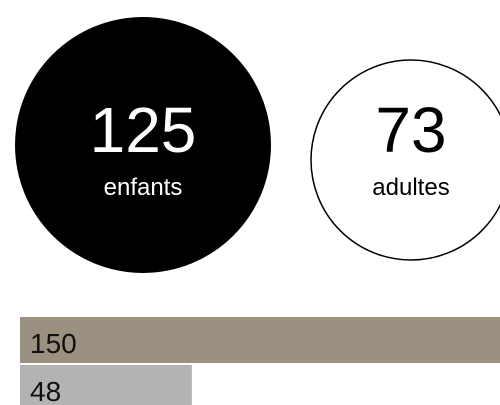 The height and width of the screenshot is (405, 500). I want to click on circle-label: adultes, so click(410, 187).